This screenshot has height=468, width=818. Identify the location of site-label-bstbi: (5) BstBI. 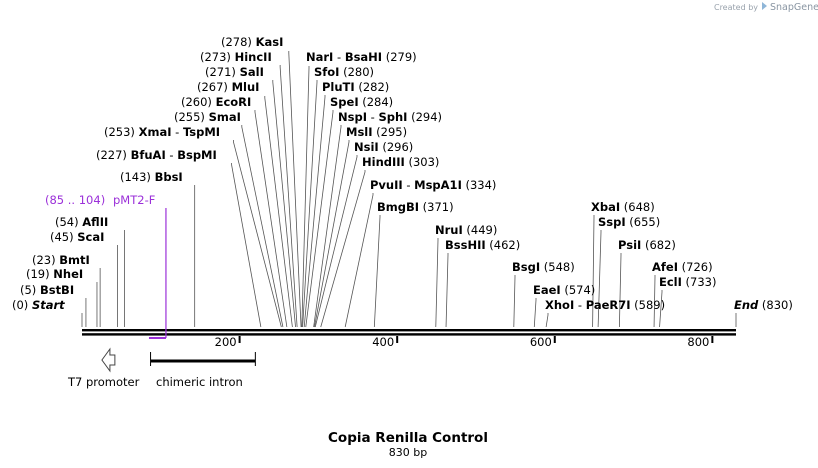
(47, 290).